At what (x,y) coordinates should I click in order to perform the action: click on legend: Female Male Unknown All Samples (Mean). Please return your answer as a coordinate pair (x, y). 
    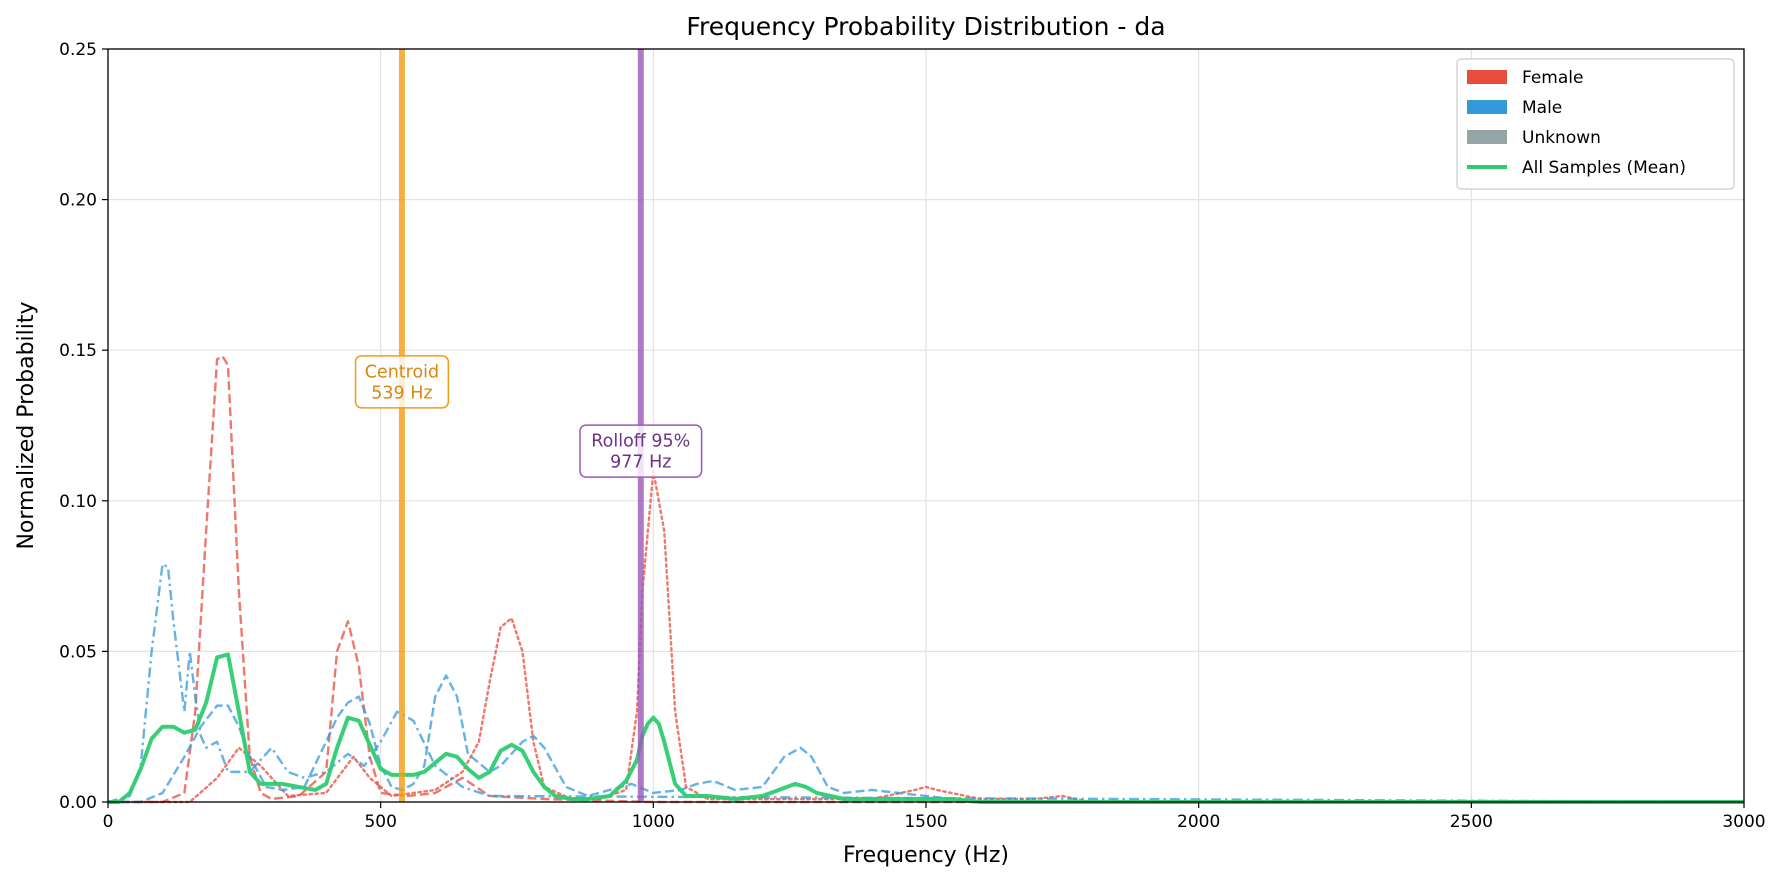
    Looking at the image, I should click on (1595, 124).